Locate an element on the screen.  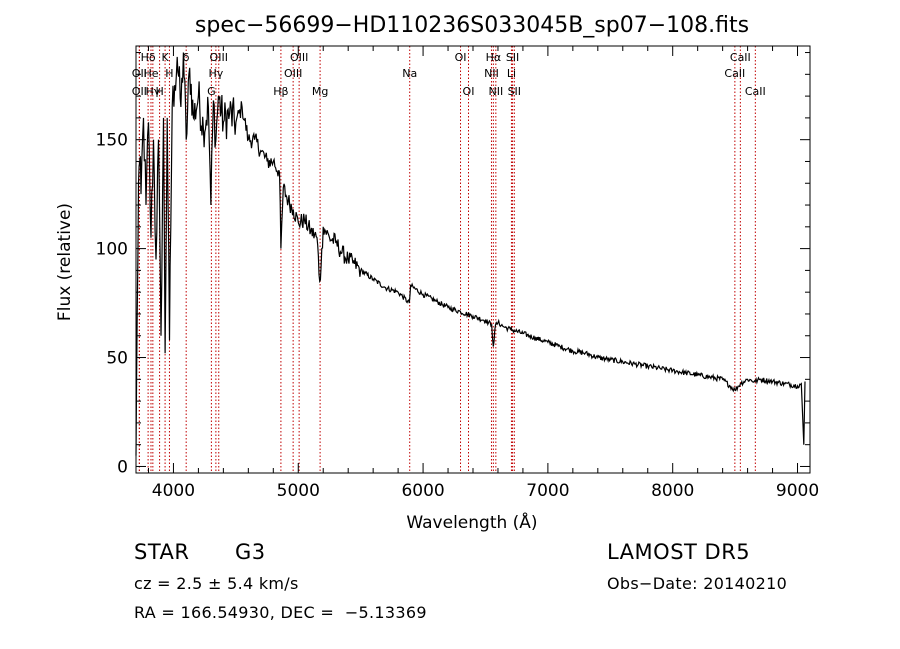
reference-line-label: Hβ is located at coordinates (280, 91).